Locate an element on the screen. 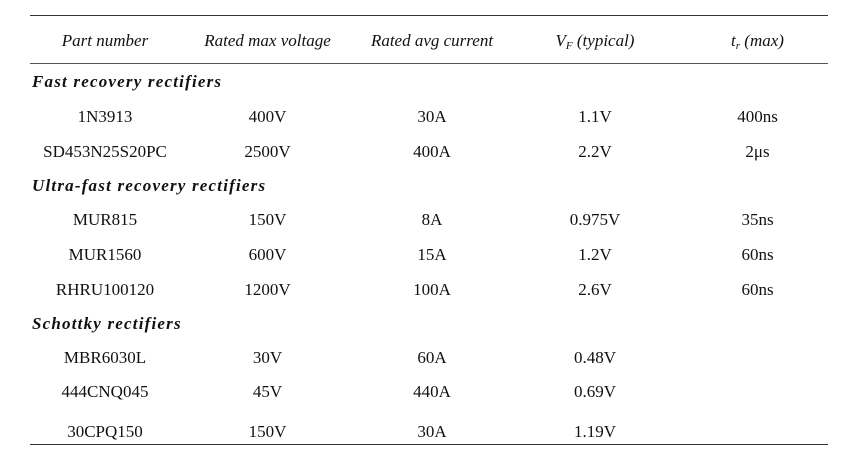  table-row: MUR1560 600V 15A 1.2V 60ns is located at coordinates (424, 255).